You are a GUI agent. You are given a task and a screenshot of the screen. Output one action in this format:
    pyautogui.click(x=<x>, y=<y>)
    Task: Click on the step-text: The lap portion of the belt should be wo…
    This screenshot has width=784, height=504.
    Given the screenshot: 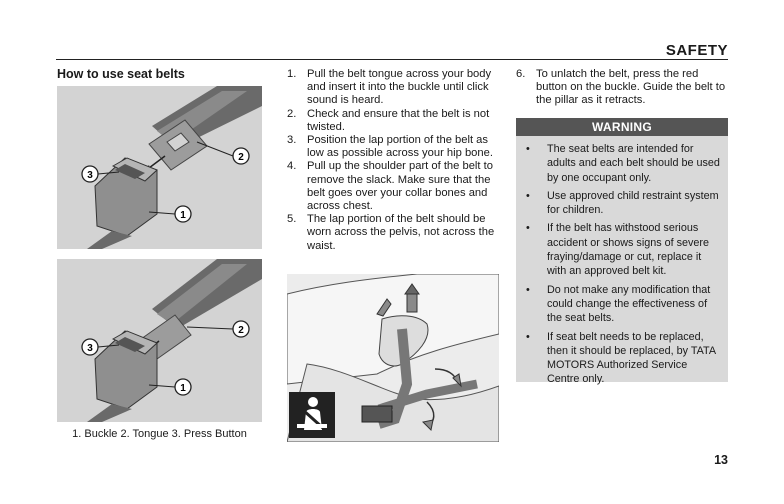 What is the action you would take?
    pyautogui.click(x=401, y=232)
    